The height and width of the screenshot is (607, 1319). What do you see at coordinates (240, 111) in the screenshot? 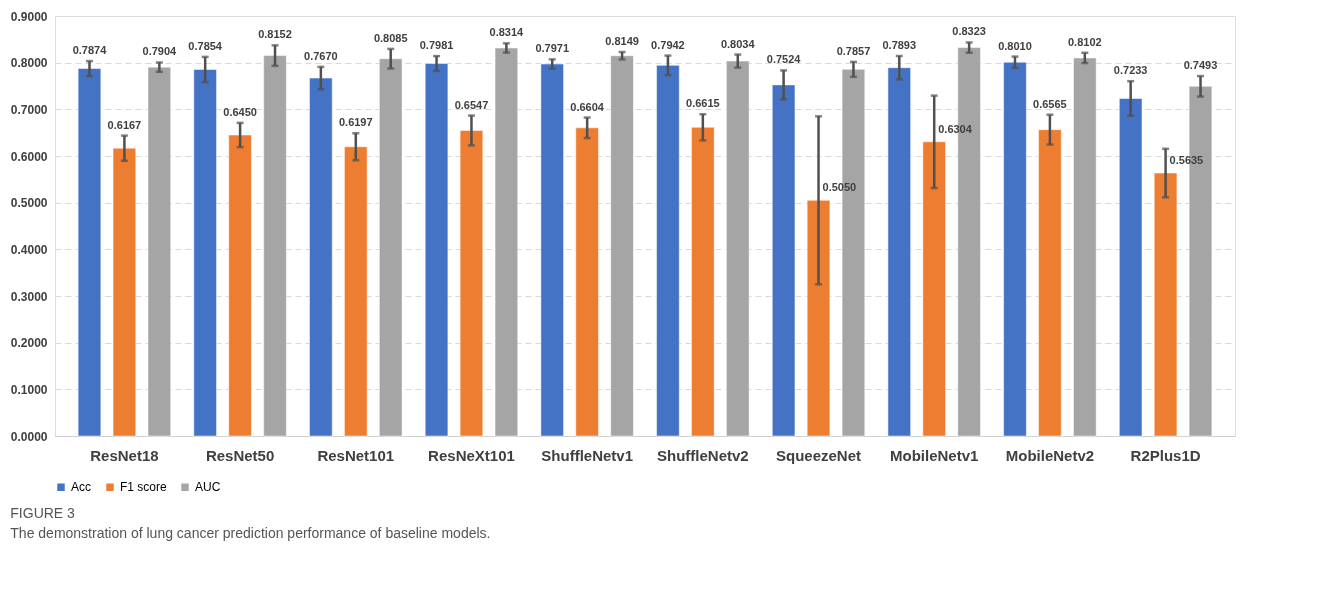
I see `data-label: 0.6450` at bounding box center [240, 111].